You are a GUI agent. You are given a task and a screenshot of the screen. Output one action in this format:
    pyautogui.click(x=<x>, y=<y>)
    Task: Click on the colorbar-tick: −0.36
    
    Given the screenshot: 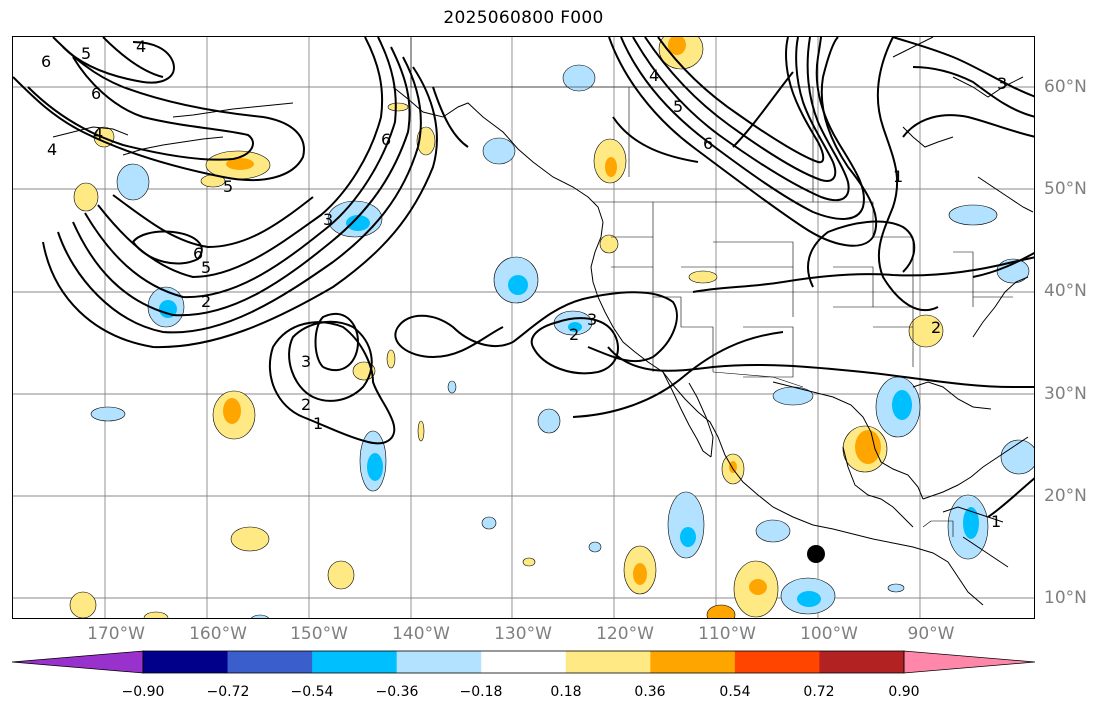 What is the action you would take?
    pyautogui.click(x=397, y=692)
    